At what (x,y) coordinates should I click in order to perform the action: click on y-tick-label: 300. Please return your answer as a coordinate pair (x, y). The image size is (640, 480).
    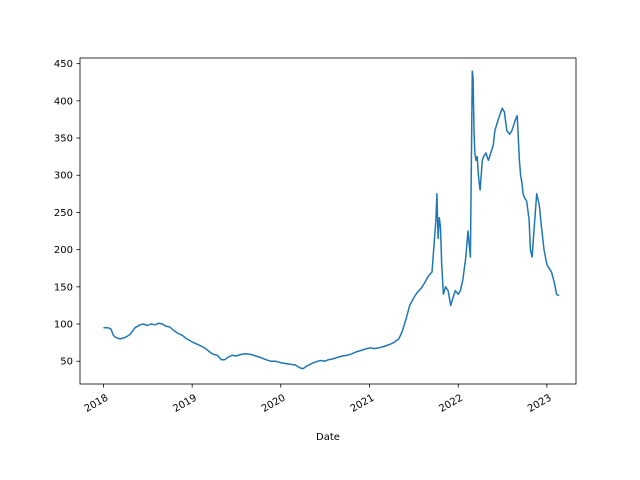
    Looking at the image, I should click on (63, 176).